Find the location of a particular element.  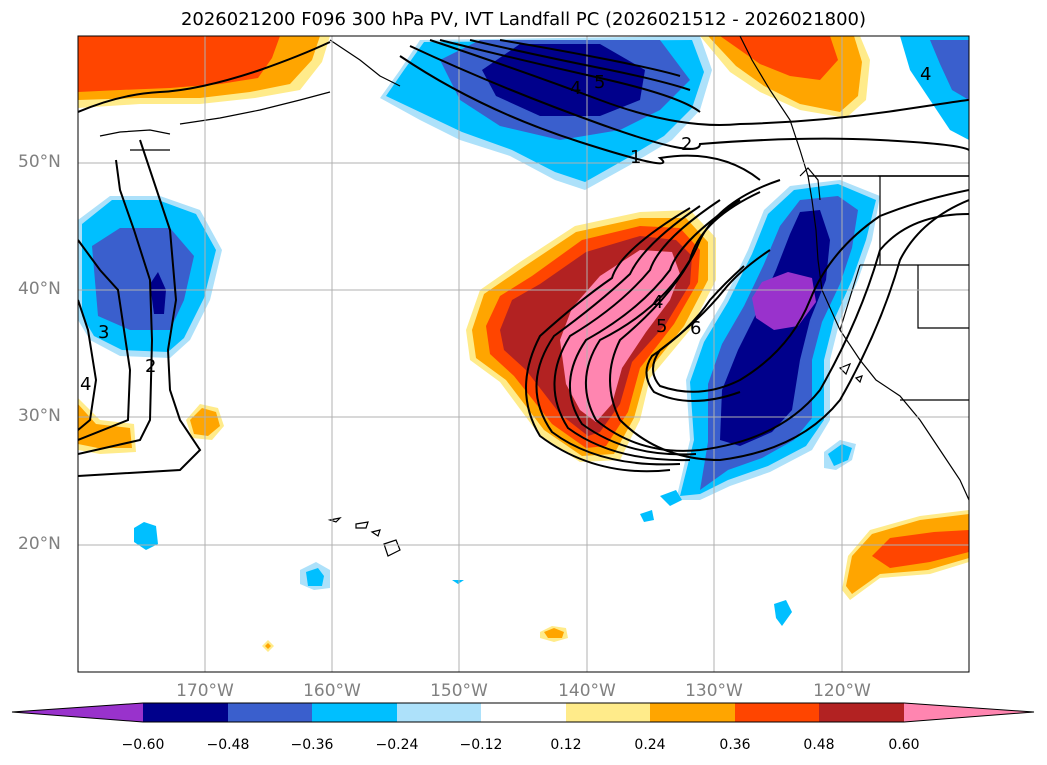

lon-label-120w: 120°W is located at coordinates (842, 691).